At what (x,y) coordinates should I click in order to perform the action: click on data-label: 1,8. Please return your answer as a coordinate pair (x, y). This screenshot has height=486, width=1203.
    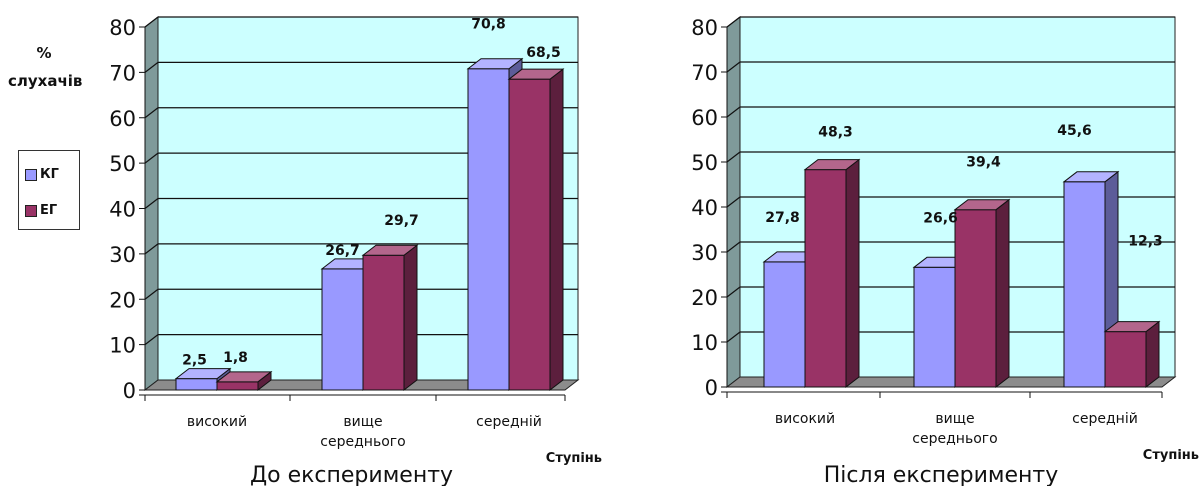
    Looking at the image, I should click on (235, 358).